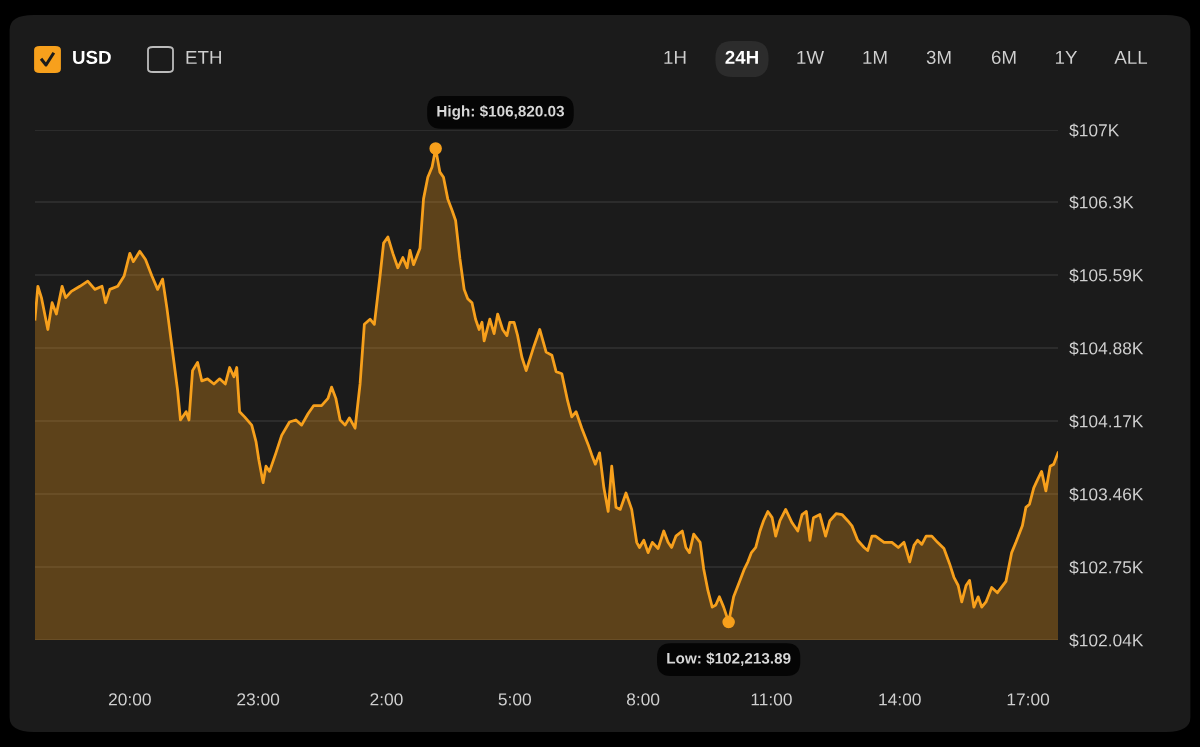 This screenshot has height=747, width=1200. What do you see at coordinates (1003, 57) in the screenshot?
I see `text: 6M` at bounding box center [1003, 57].